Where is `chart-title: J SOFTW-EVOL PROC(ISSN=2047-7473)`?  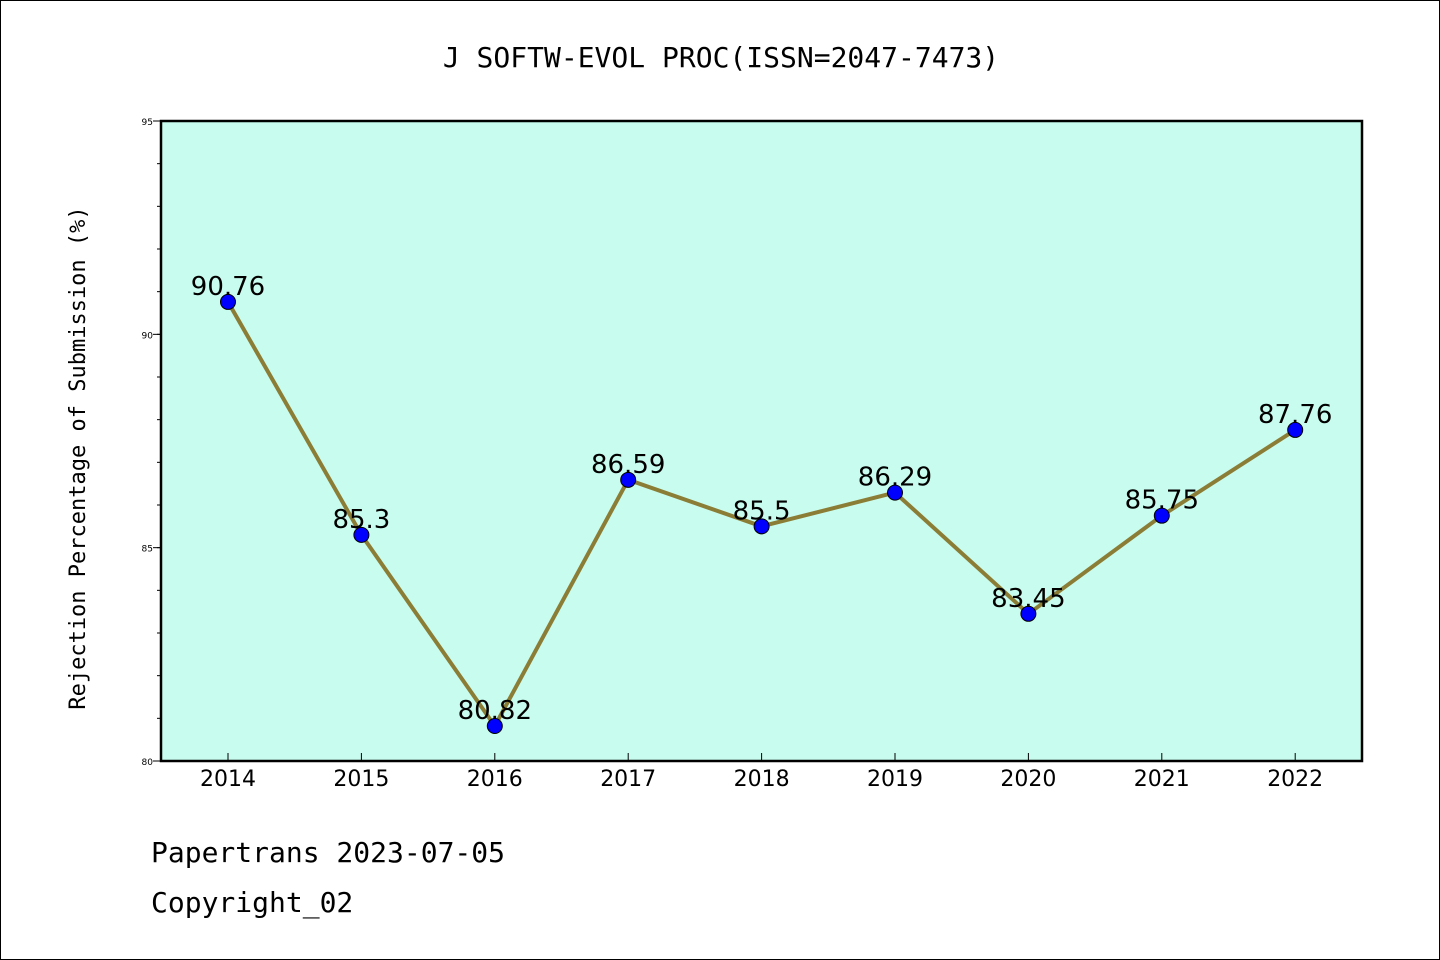
chart-title: J SOFTW-EVOL PROC(ISSN=2047-7473) is located at coordinates (721, 57).